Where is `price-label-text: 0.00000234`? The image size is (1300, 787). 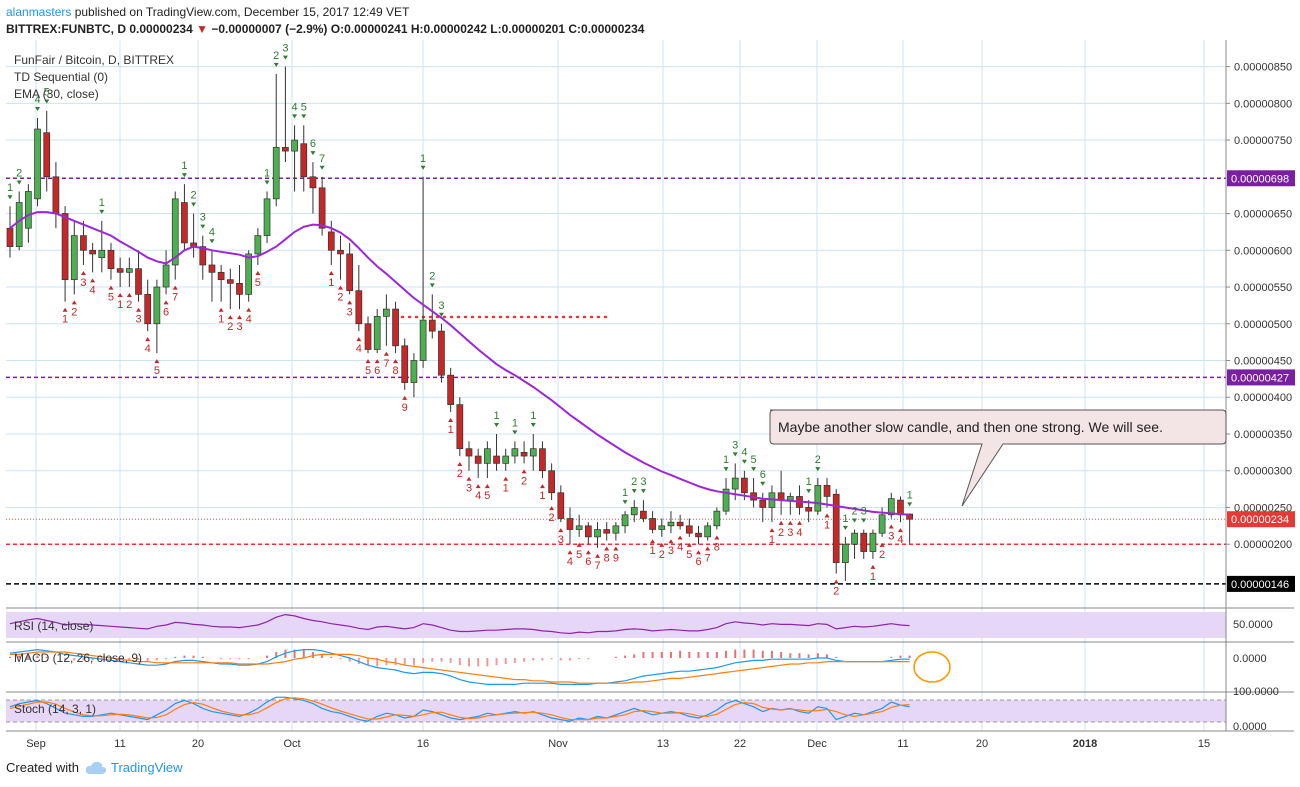
price-label-text: 0.00000234 is located at coordinates (1260, 520).